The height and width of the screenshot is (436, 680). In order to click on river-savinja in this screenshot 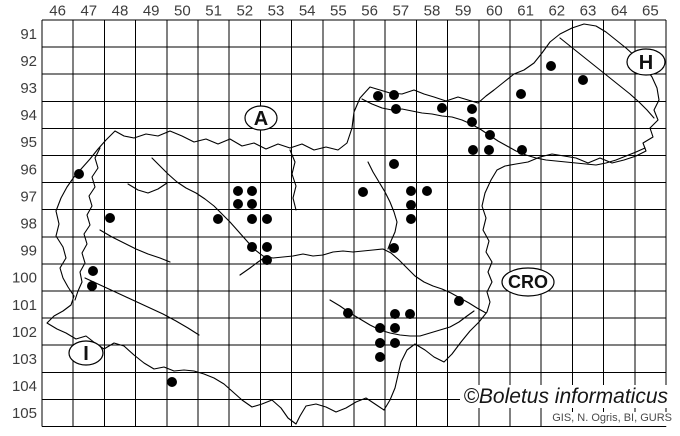, I will do `click(382, 205)`.